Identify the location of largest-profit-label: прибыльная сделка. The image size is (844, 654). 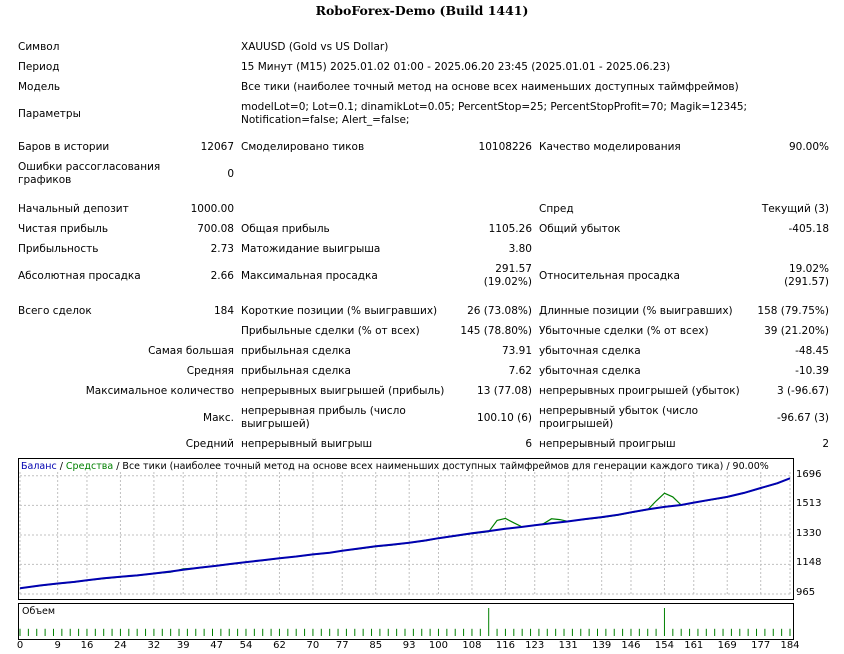
(296, 351).